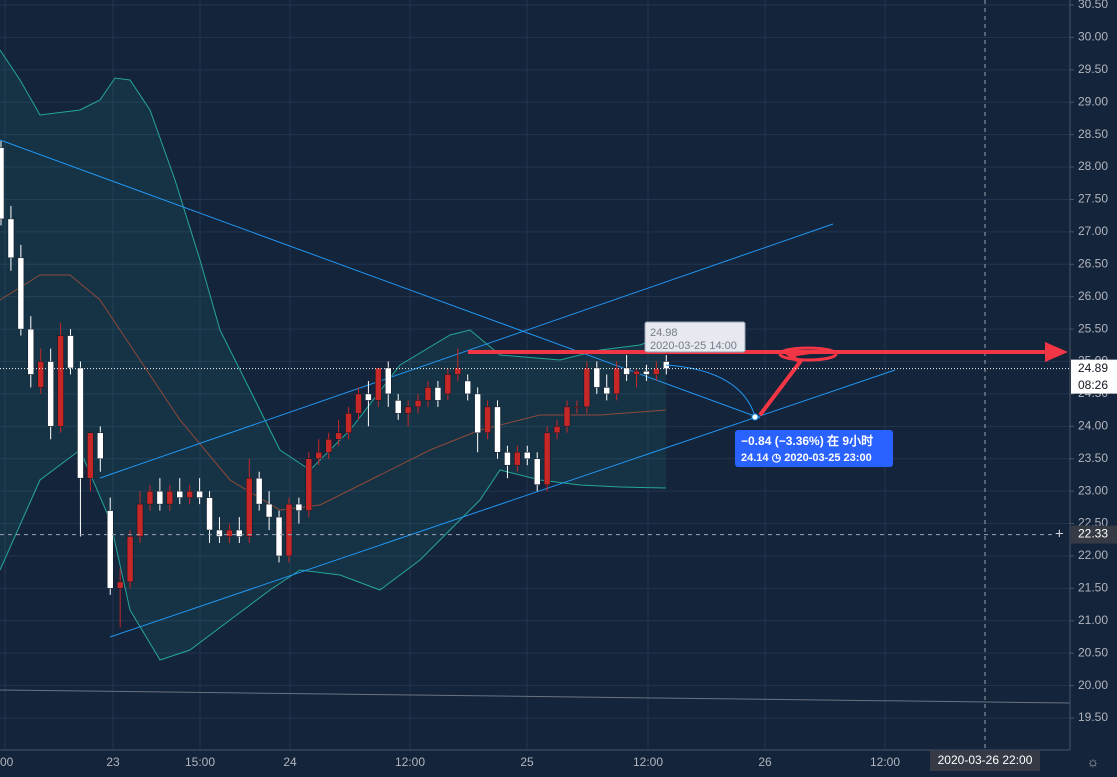  Describe the element at coordinates (1093, 263) in the screenshot. I see `y-tick-label: 26.50` at that location.